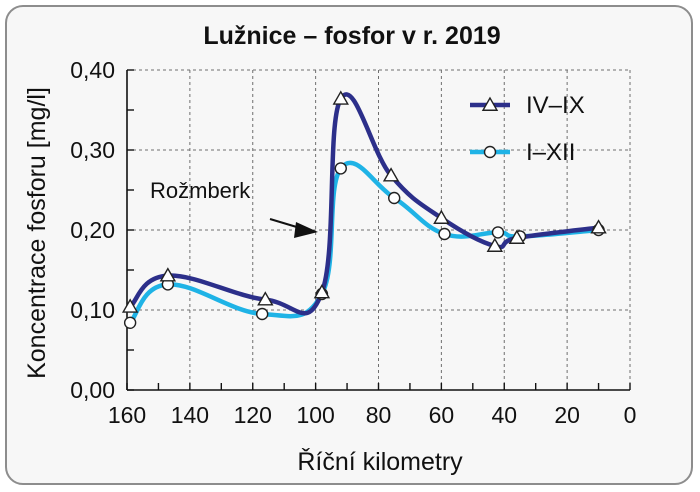 This screenshot has height=492, width=700. What do you see at coordinates (92, 150) in the screenshot?
I see `y-tick-label: 0,30` at bounding box center [92, 150].